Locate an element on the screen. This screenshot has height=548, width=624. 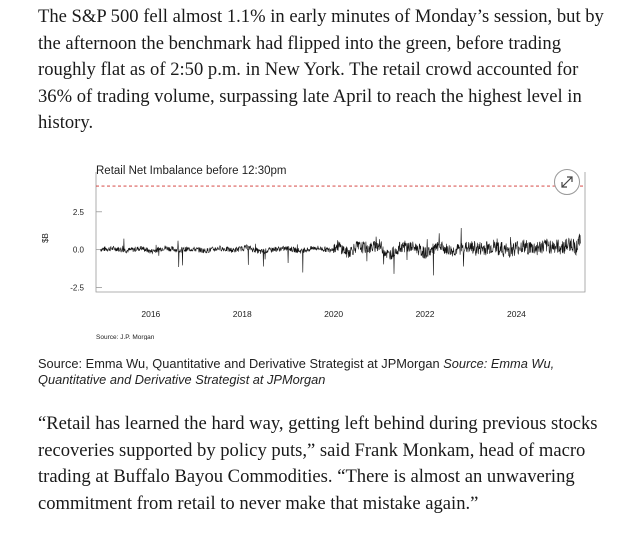
chart-source-note: Source: J.P. Morgan is located at coordinates (125, 337).